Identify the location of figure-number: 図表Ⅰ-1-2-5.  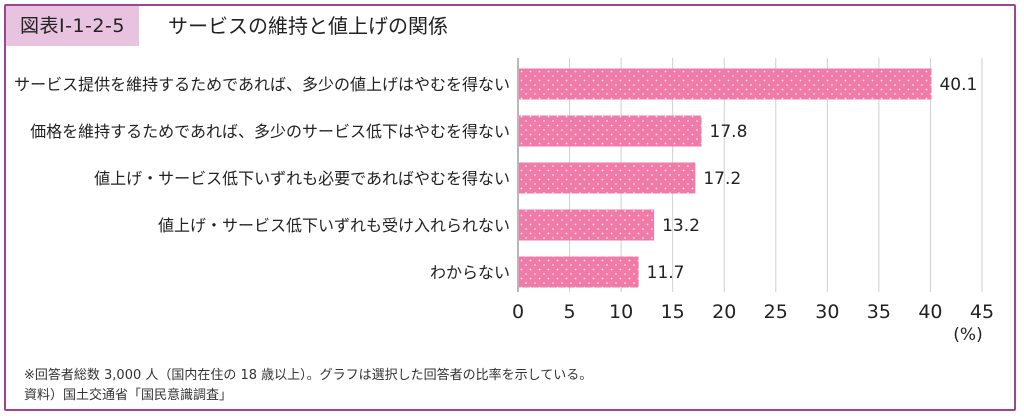
(72, 26).